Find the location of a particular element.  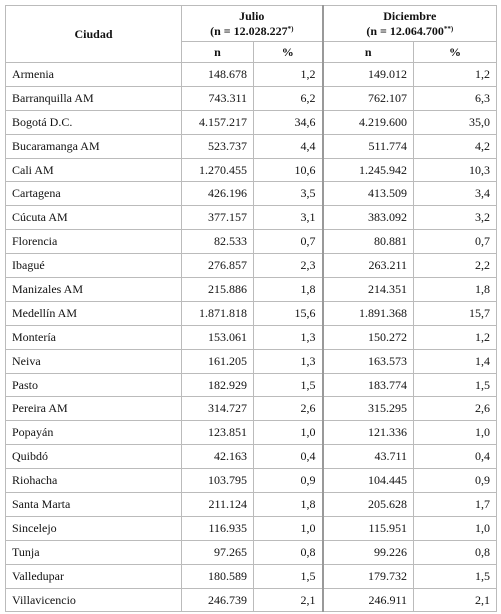

row: Cali AM 1.270.455 10,6 1.245.942 10,3 is located at coordinates (251, 170).